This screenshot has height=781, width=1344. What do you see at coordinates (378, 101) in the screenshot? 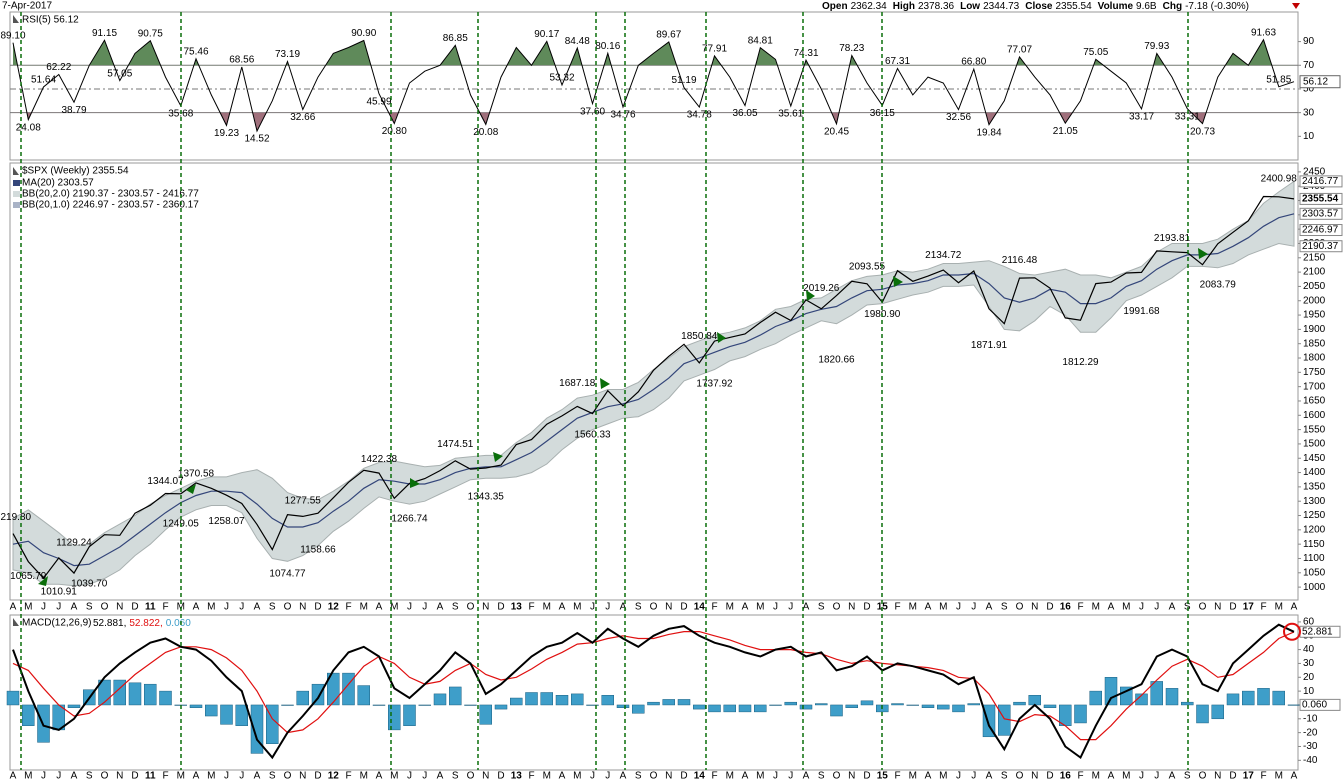
I see `annotation: 45.99` at bounding box center [378, 101].